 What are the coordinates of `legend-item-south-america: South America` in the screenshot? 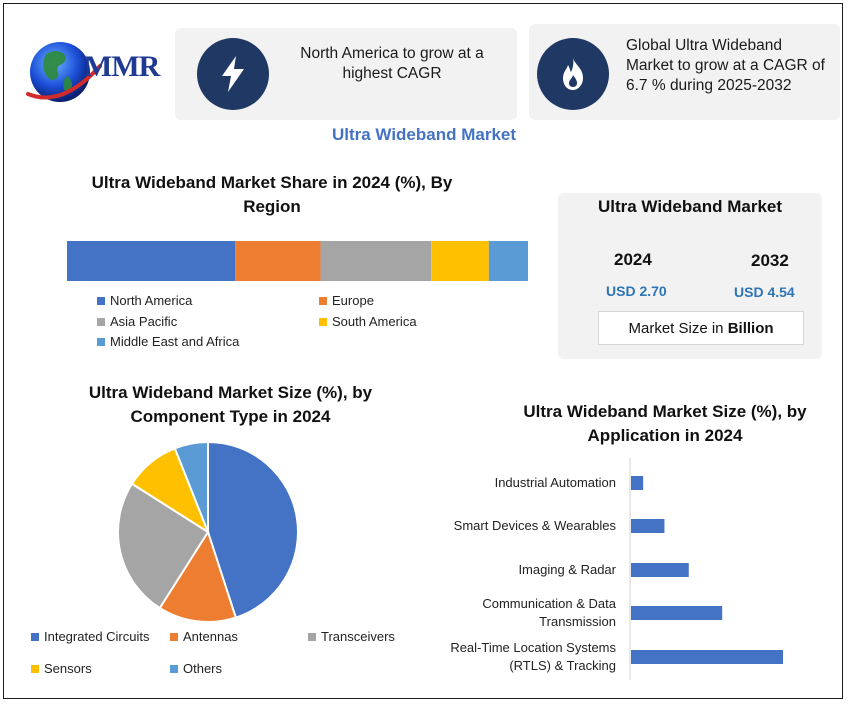 It's located at (368, 321).